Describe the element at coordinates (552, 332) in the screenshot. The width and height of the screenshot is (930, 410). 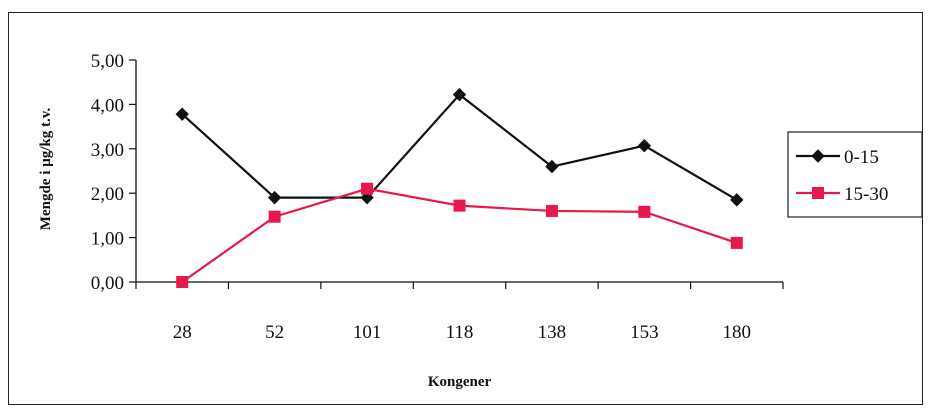
I see `x-tick-label: 138` at that location.